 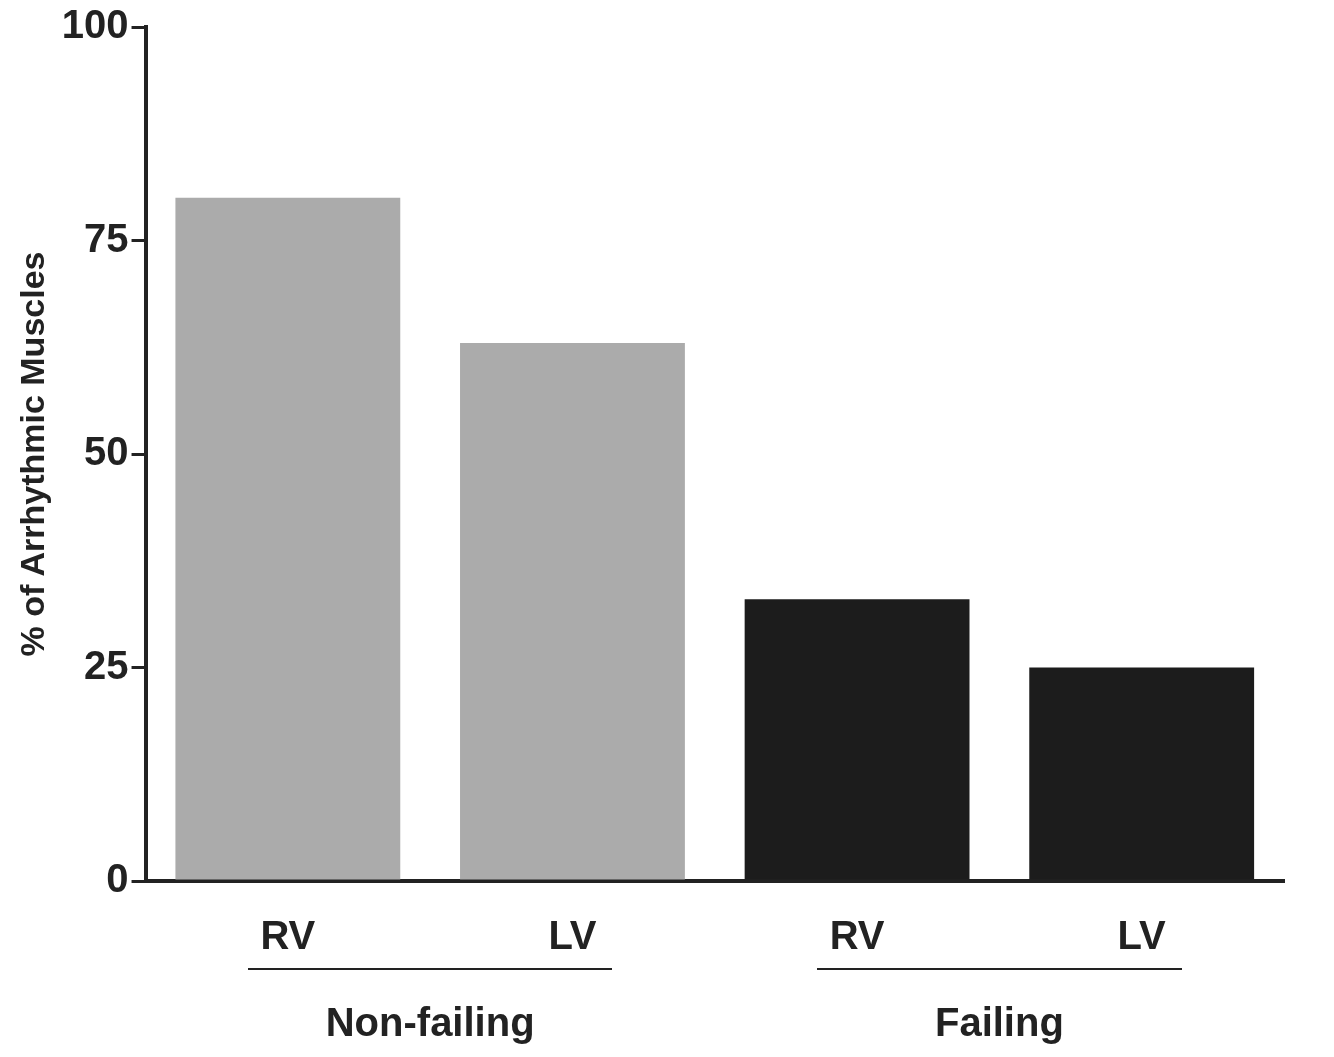 What do you see at coordinates (117, 878) in the screenshot?
I see `y-tick-label: 0` at bounding box center [117, 878].